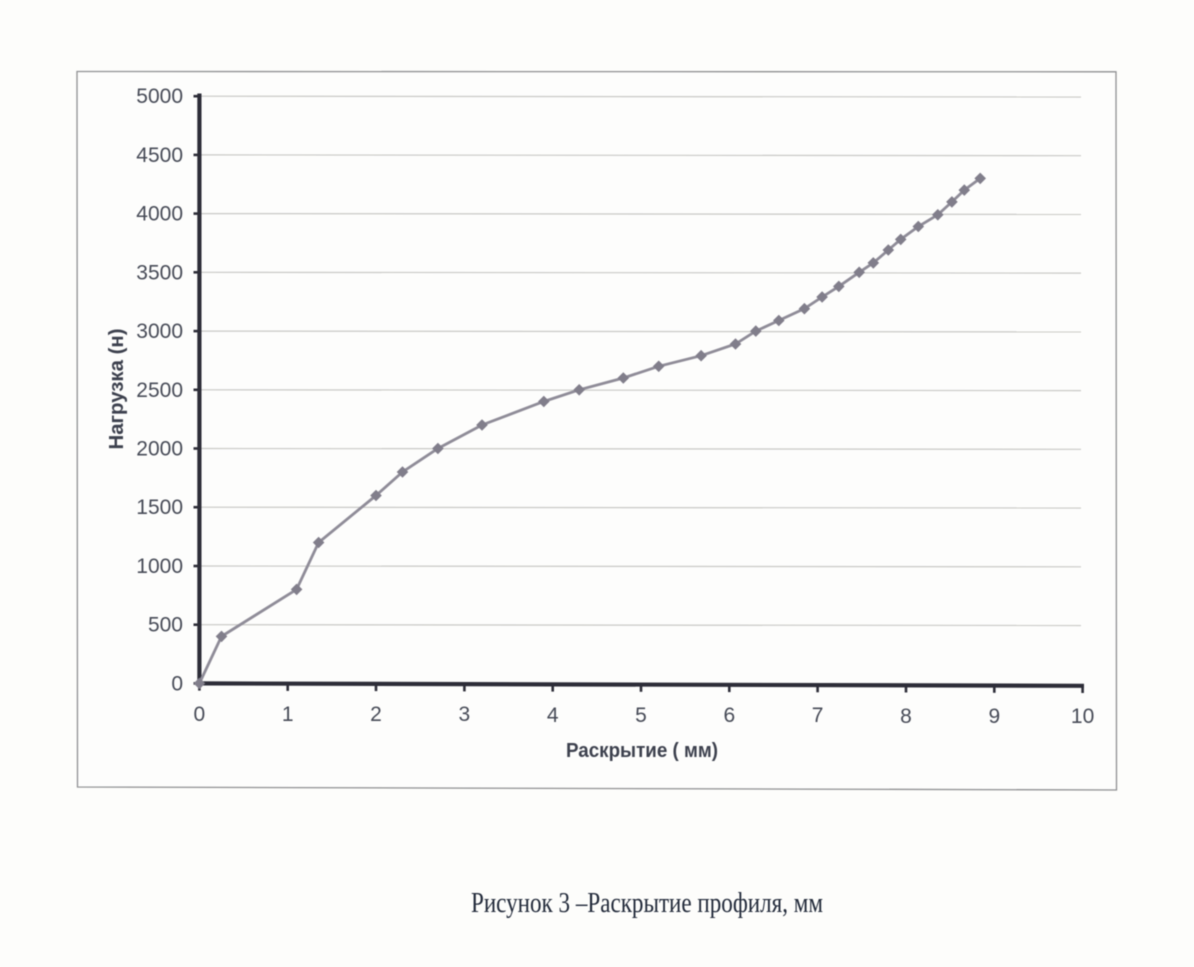 Image resolution: width=1194 pixels, height=967 pixels. Describe the element at coordinates (159, 272) in the screenshot. I see `svg-text: 3500` at that location.